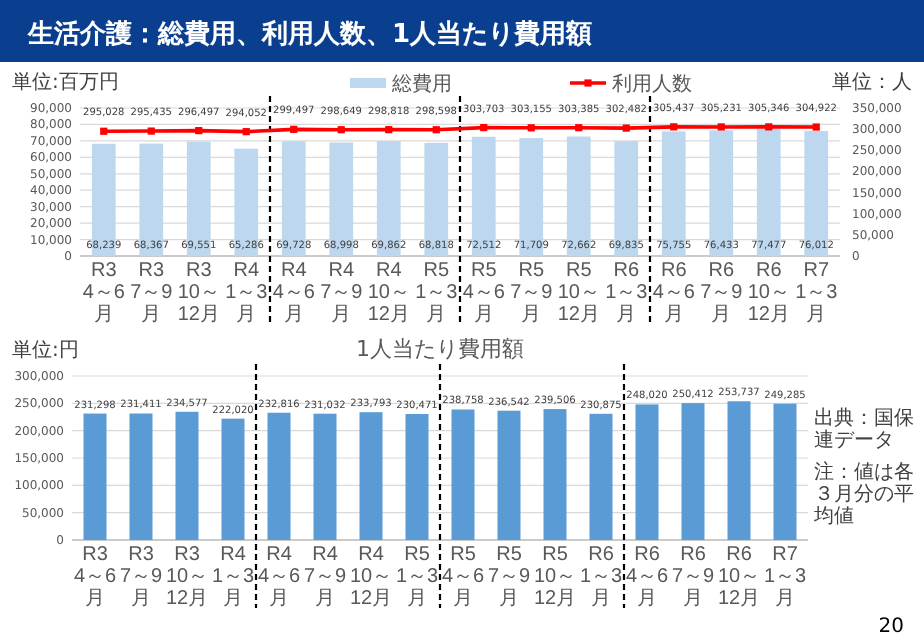  What do you see at coordinates (440, 349) in the screenshot?
I see `chart-title: 1人当たり費用額` at bounding box center [440, 349].